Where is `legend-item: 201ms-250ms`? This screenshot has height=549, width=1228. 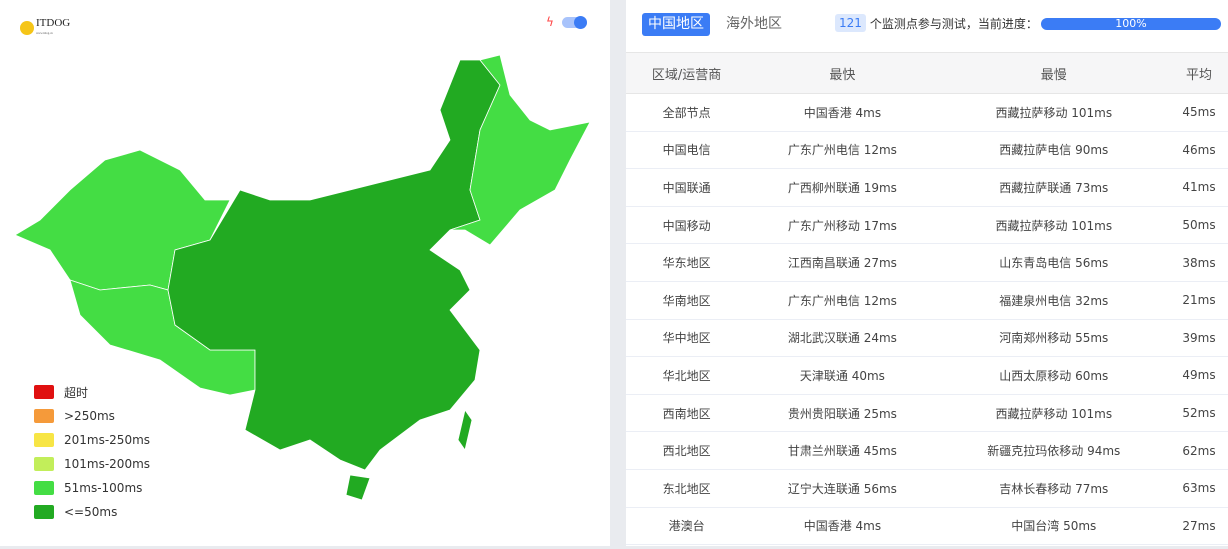
legend-item: 201ms-250ms is located at coordinates (92, 440).